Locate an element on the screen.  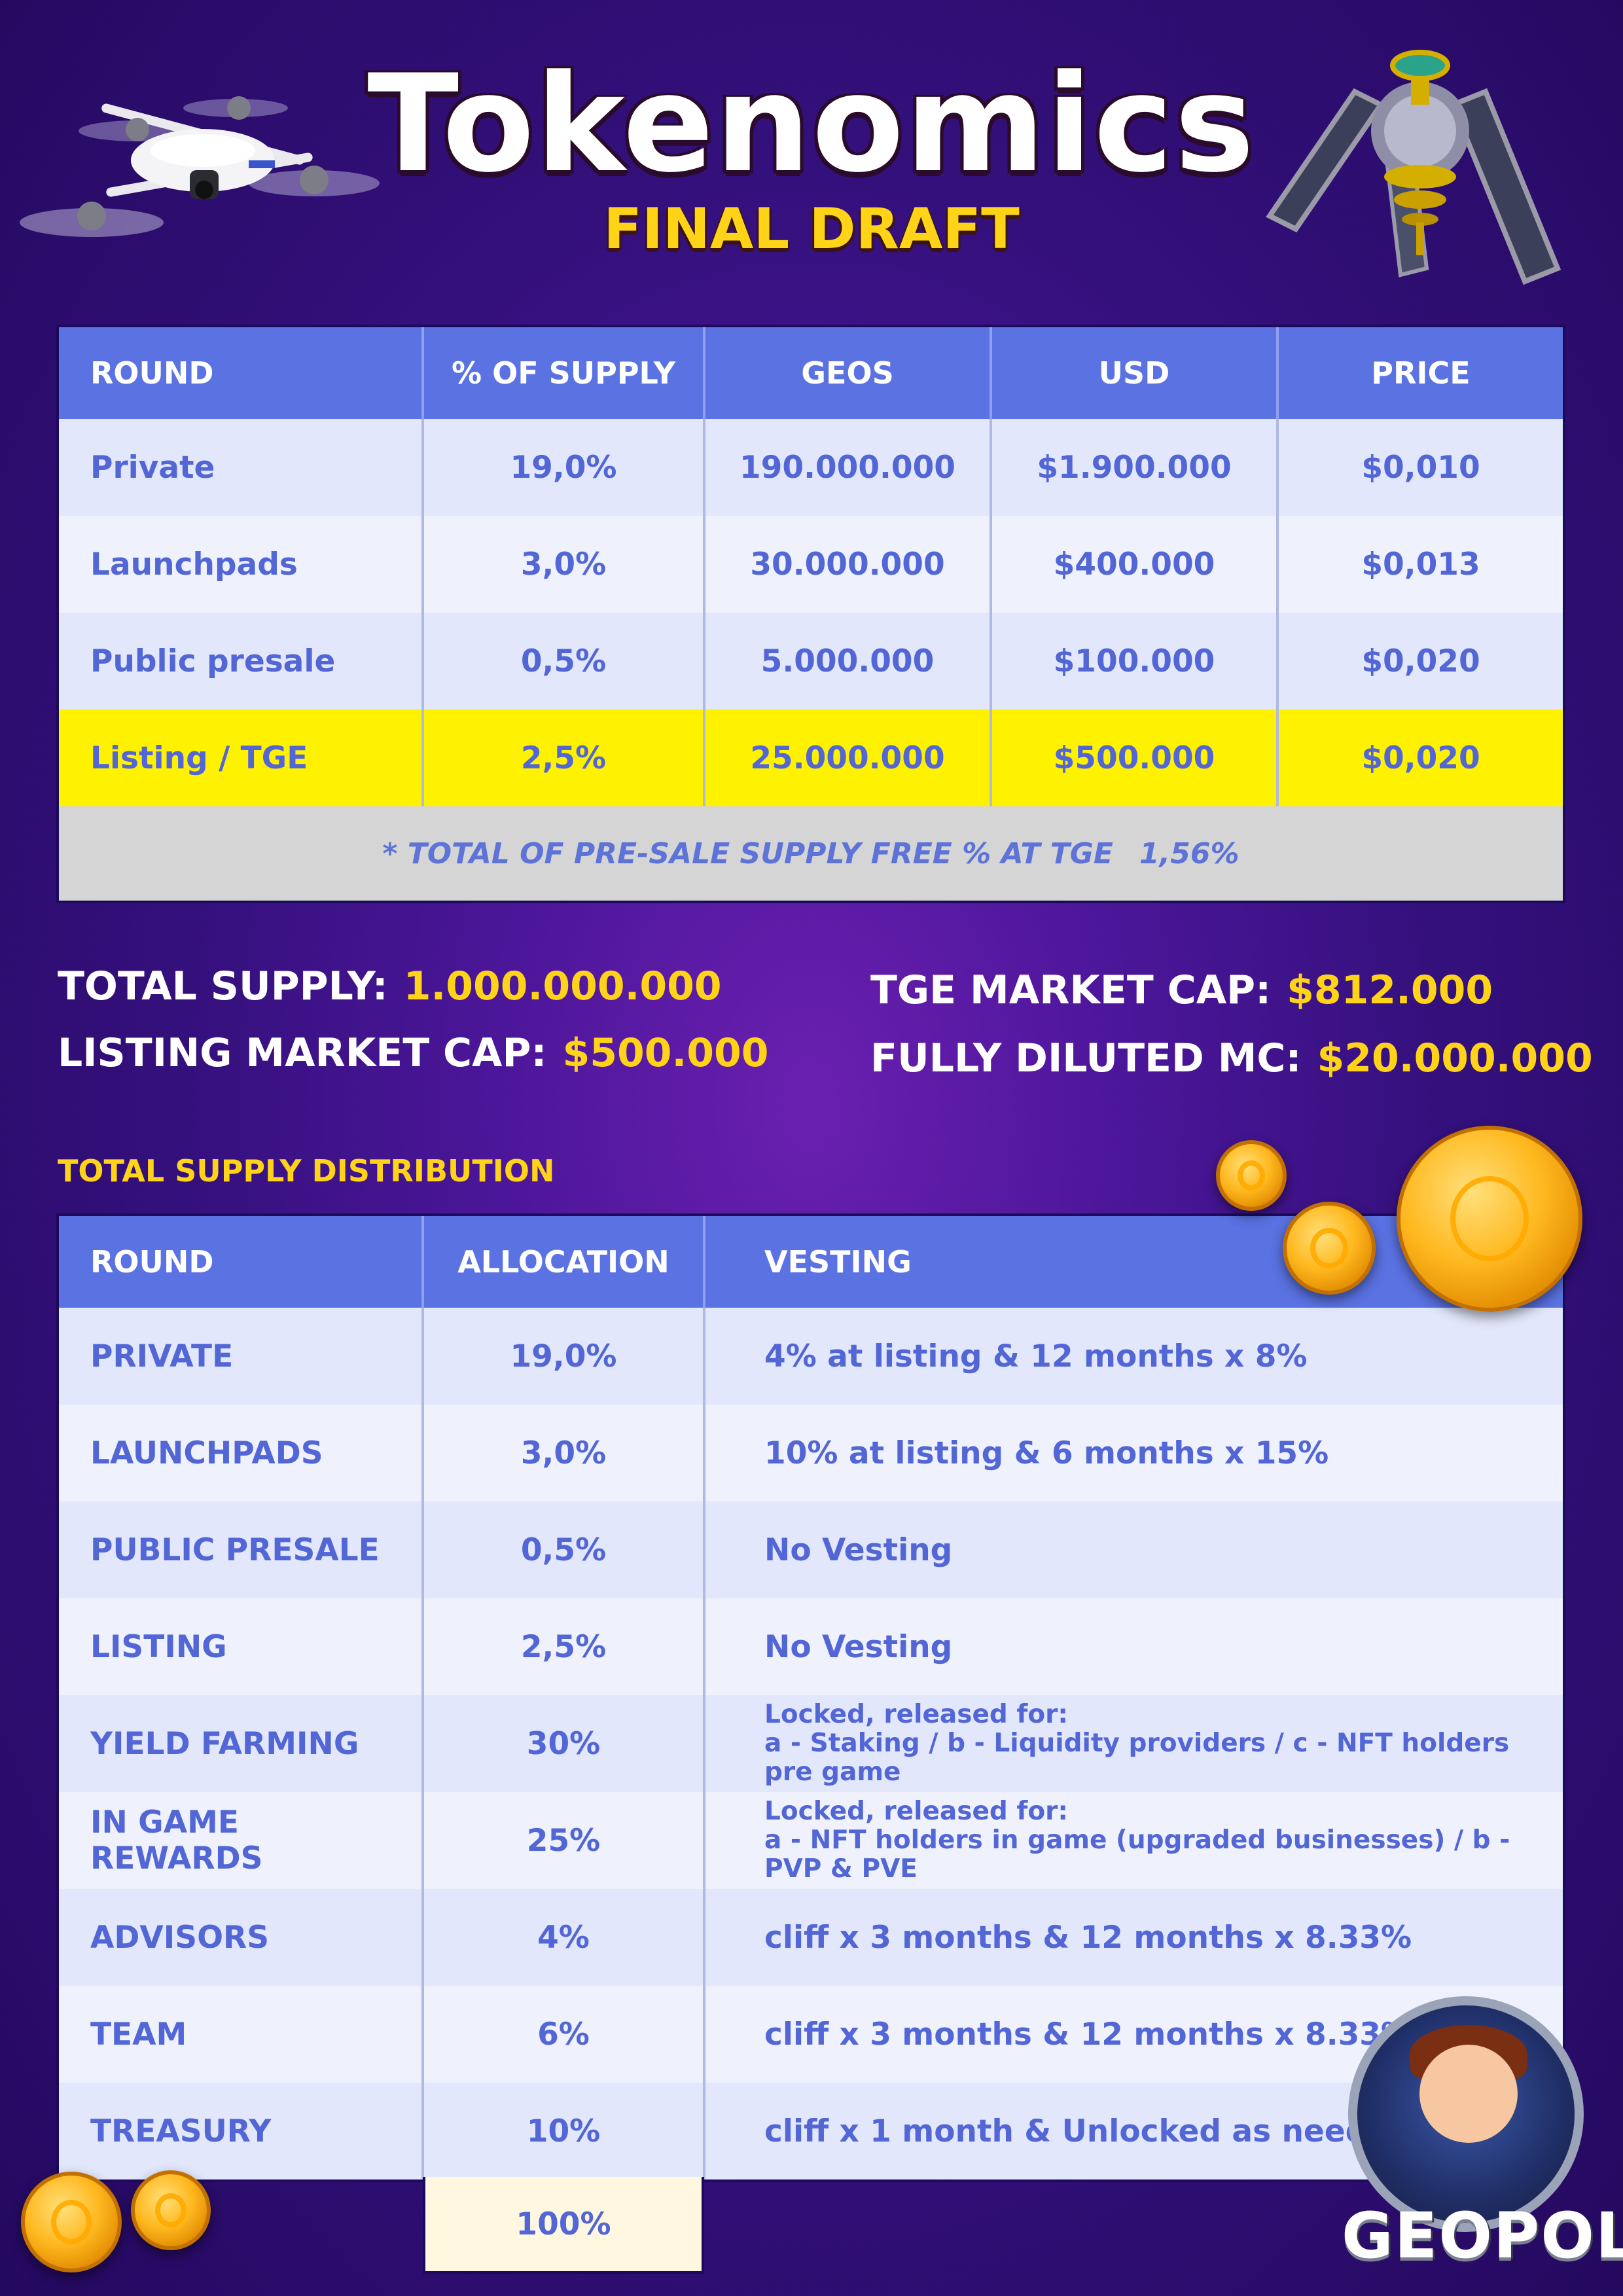
mascot-icon is located at coordinates (1466, 2114).